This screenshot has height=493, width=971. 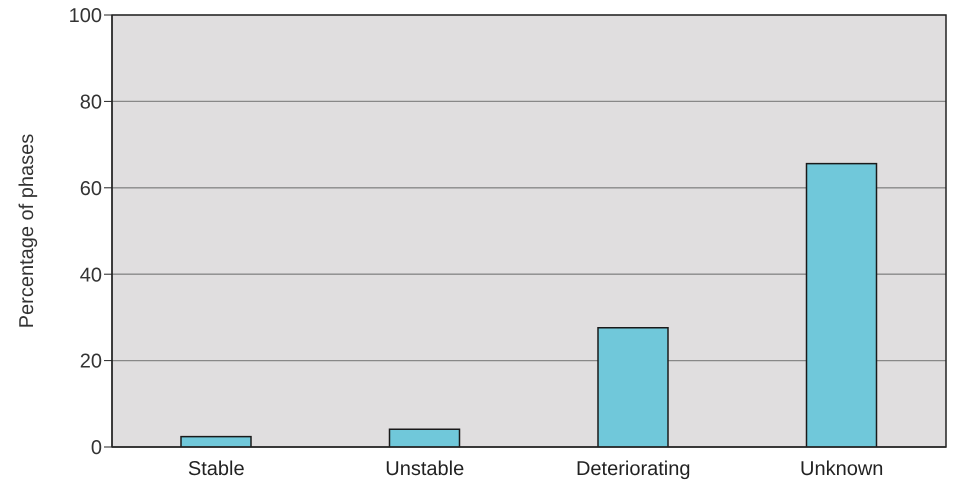 What do you see at coordinates (85, 16) in the screenshot?
I see `y-tick-label: 100` at bounding box center [85, 16].